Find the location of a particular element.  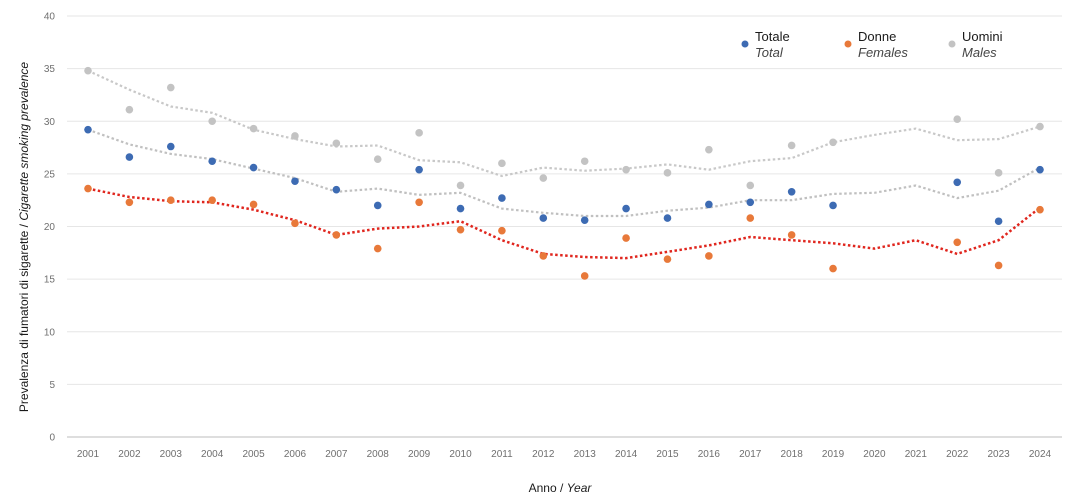

x-tick-label: 2019 is located at coordinates (833, 454).